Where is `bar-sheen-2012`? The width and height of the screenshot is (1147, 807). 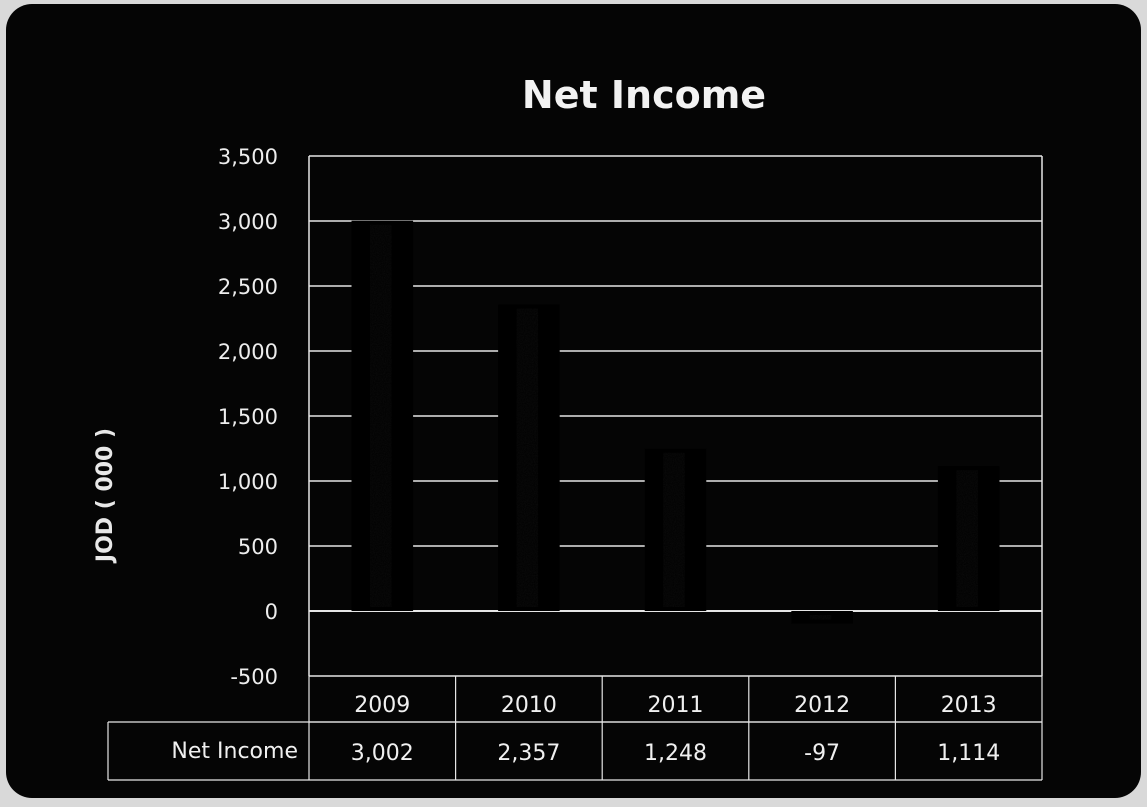 bar-sheen-2012 is located at coordinates (820, 617).